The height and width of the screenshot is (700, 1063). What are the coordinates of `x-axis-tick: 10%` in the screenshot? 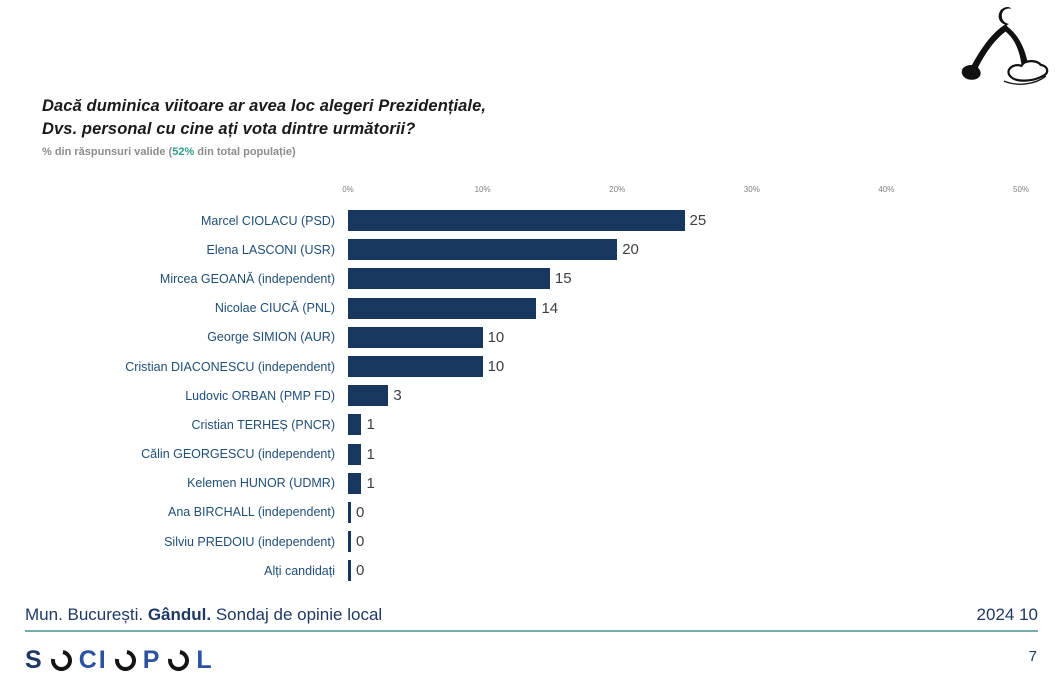 It's located at (482, 189).